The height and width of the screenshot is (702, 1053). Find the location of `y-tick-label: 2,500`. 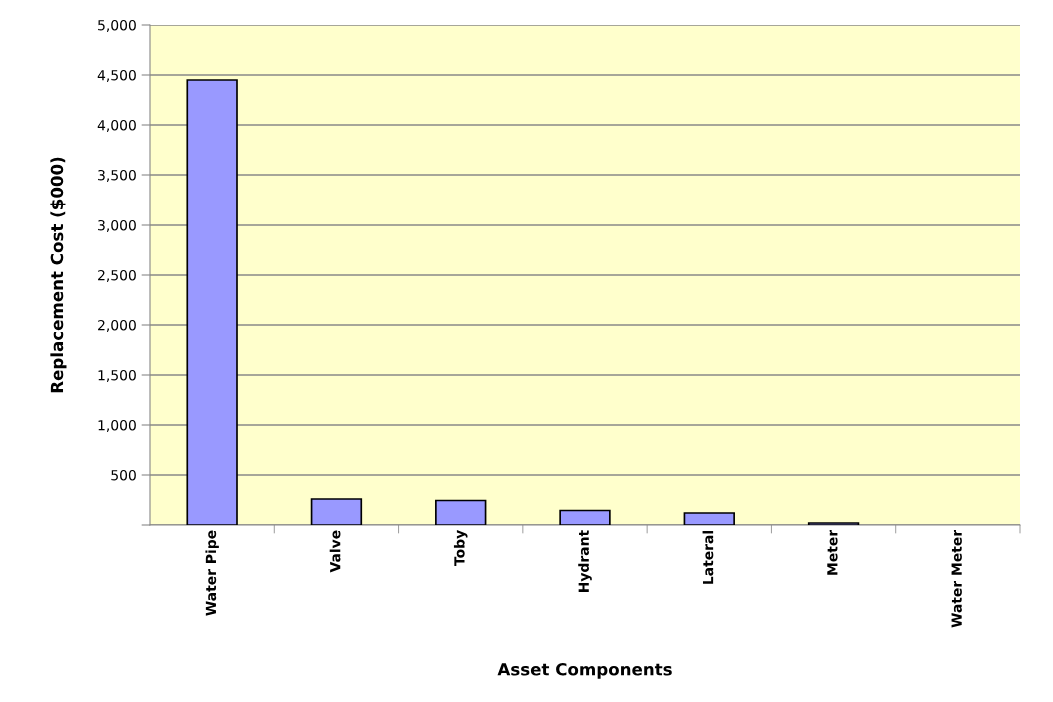

y-tick-label: 2,500 is located at coordinates (117, 275).